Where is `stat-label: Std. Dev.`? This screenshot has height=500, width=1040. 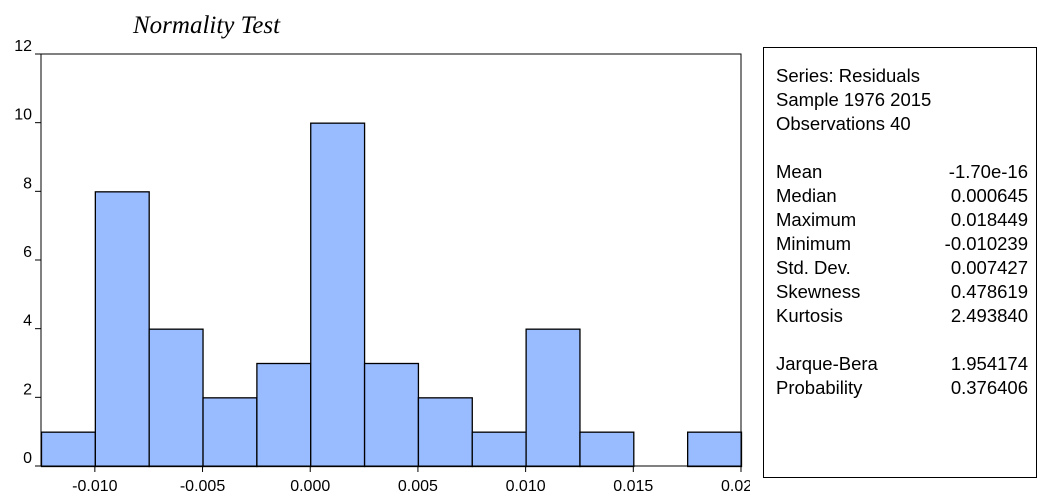
stat-label: Std. Dev. is located at coordinates (813, 267).